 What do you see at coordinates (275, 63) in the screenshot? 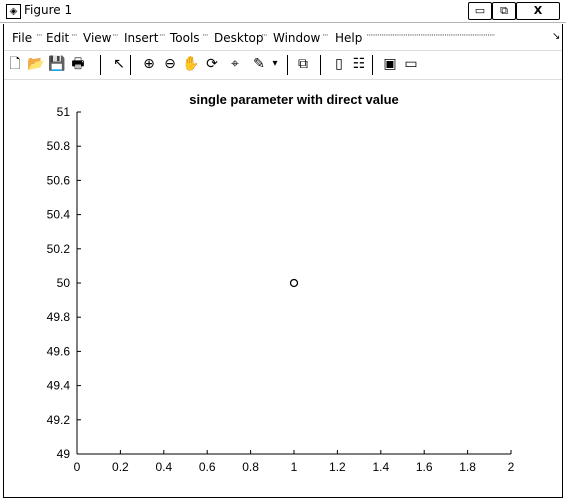
I see `brush-dropdown-icon: ▾` at bounding box center [275, 63].